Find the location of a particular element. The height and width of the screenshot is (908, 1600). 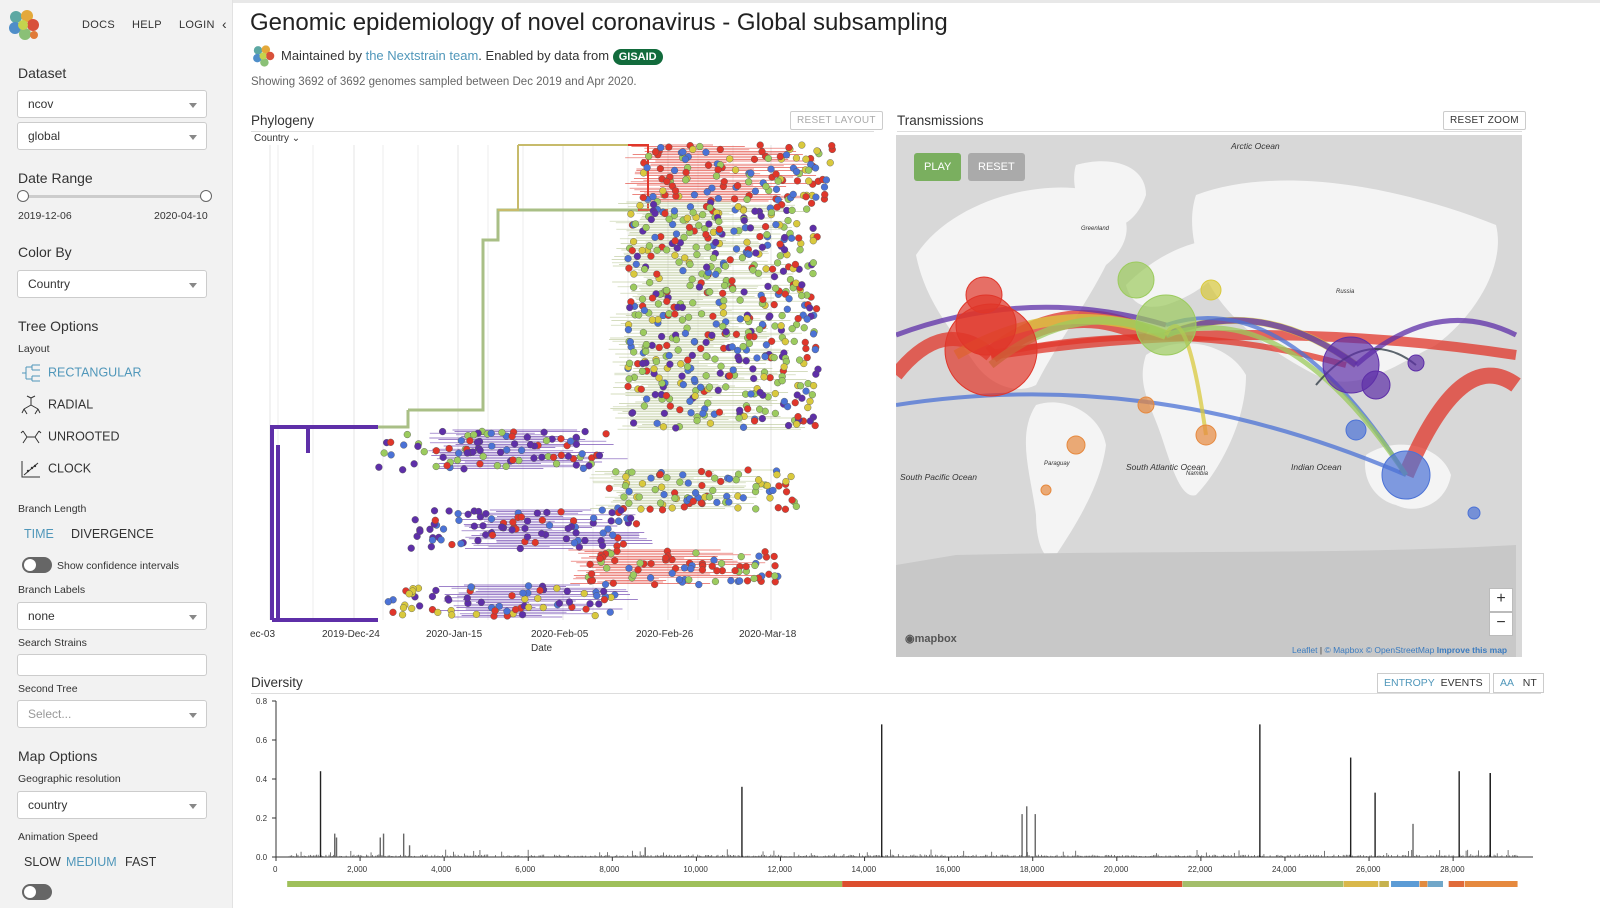

branch-length-divergence-button: DIVERGENCE is located at coordinates (112, 534).